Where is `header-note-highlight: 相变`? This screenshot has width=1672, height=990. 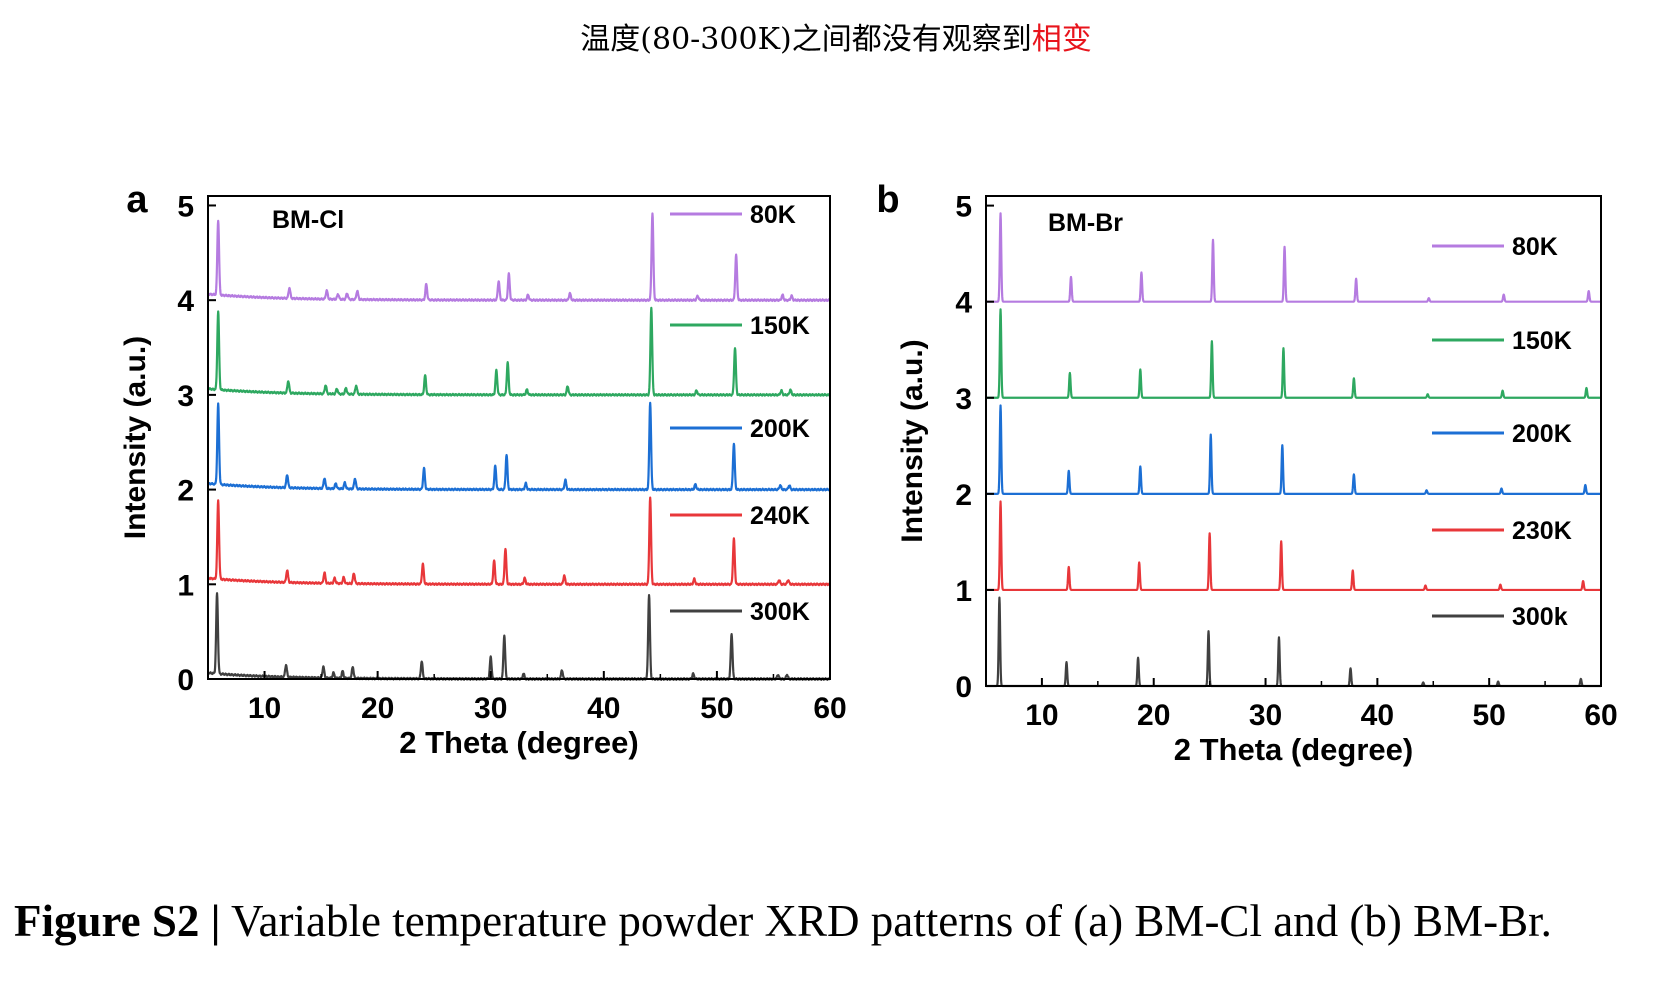
header-note-highlight: 相变 is located at coordinates (1061, 39).